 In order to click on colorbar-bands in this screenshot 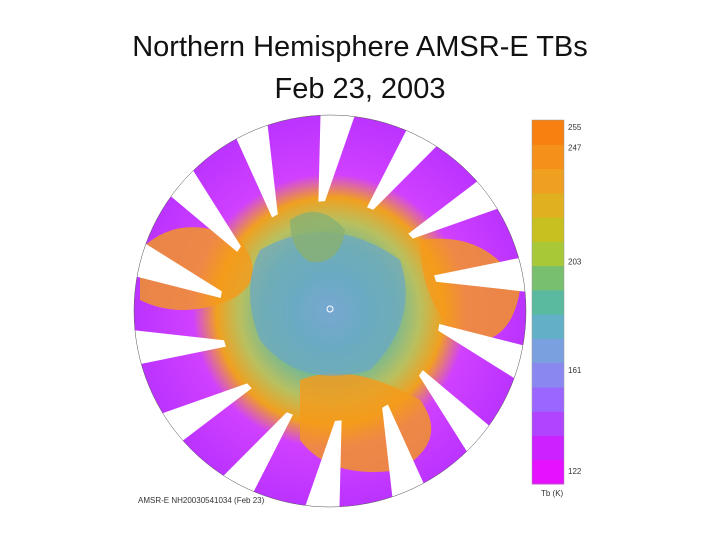, I will do `click(548, 302)`.